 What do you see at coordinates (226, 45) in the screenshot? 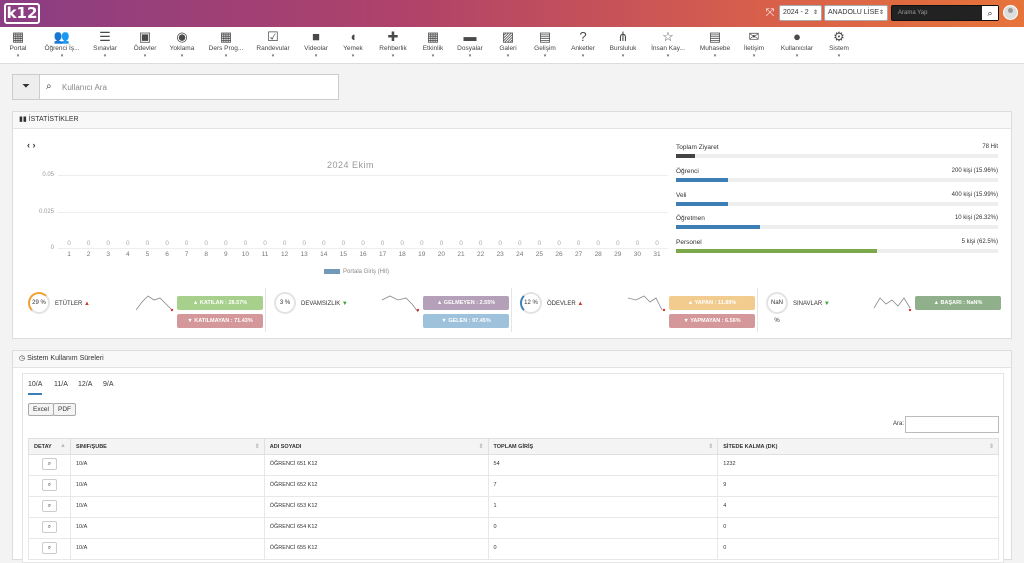
I see `menu-item-5: ▦ Ders Prog... ▾` at bounding box center [226, 45].